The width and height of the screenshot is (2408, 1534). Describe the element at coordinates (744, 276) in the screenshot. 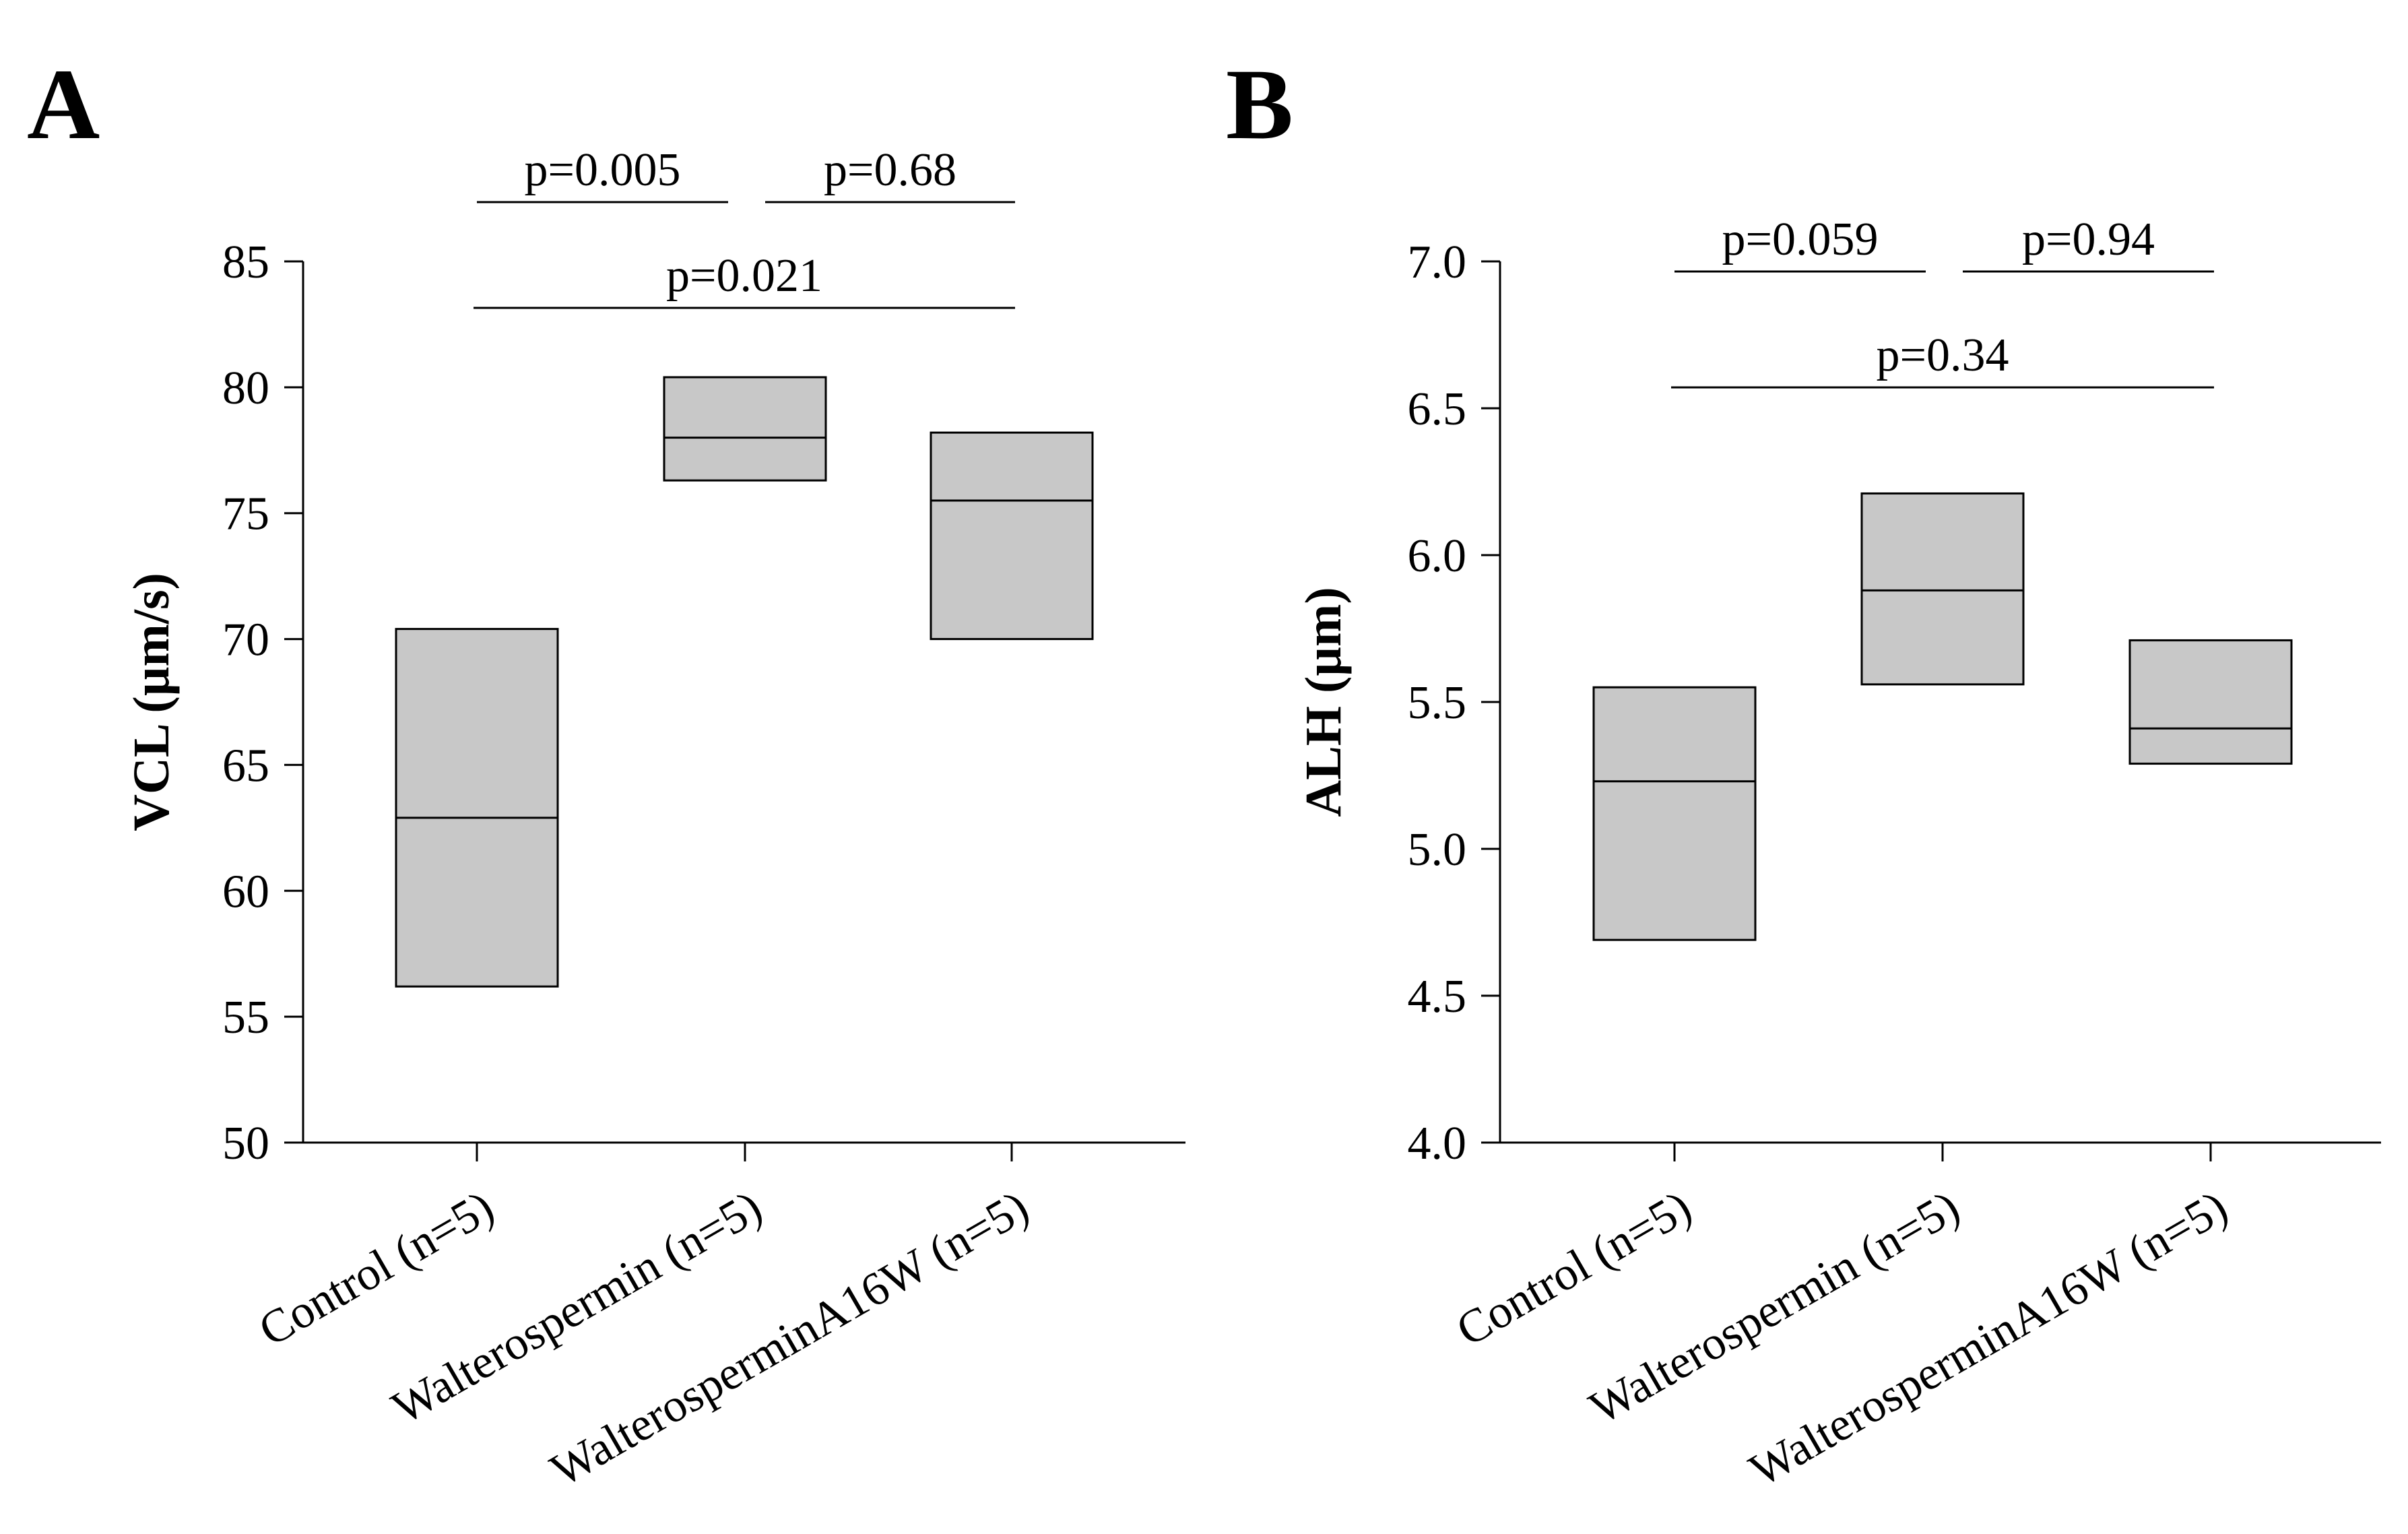

I see `p-value-label: p=0.021` at that location.